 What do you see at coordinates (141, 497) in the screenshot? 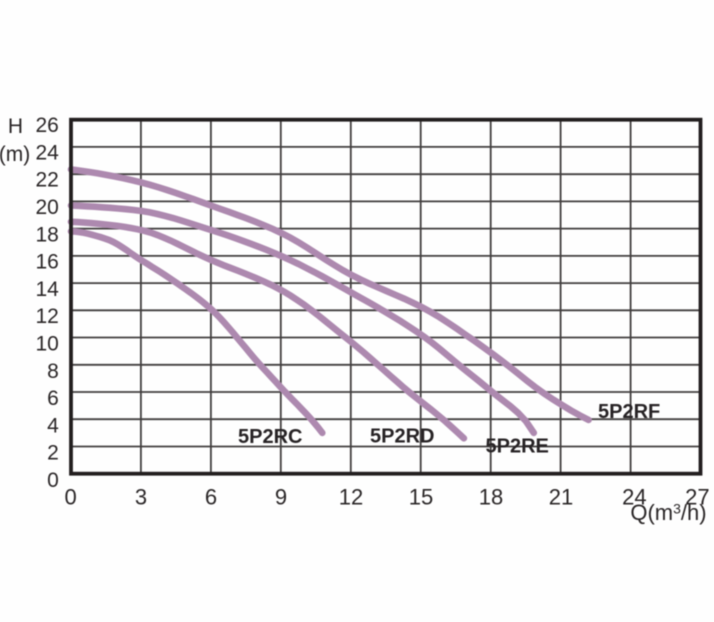
I see `svg-text: 3` at bounding box center [141, 497].